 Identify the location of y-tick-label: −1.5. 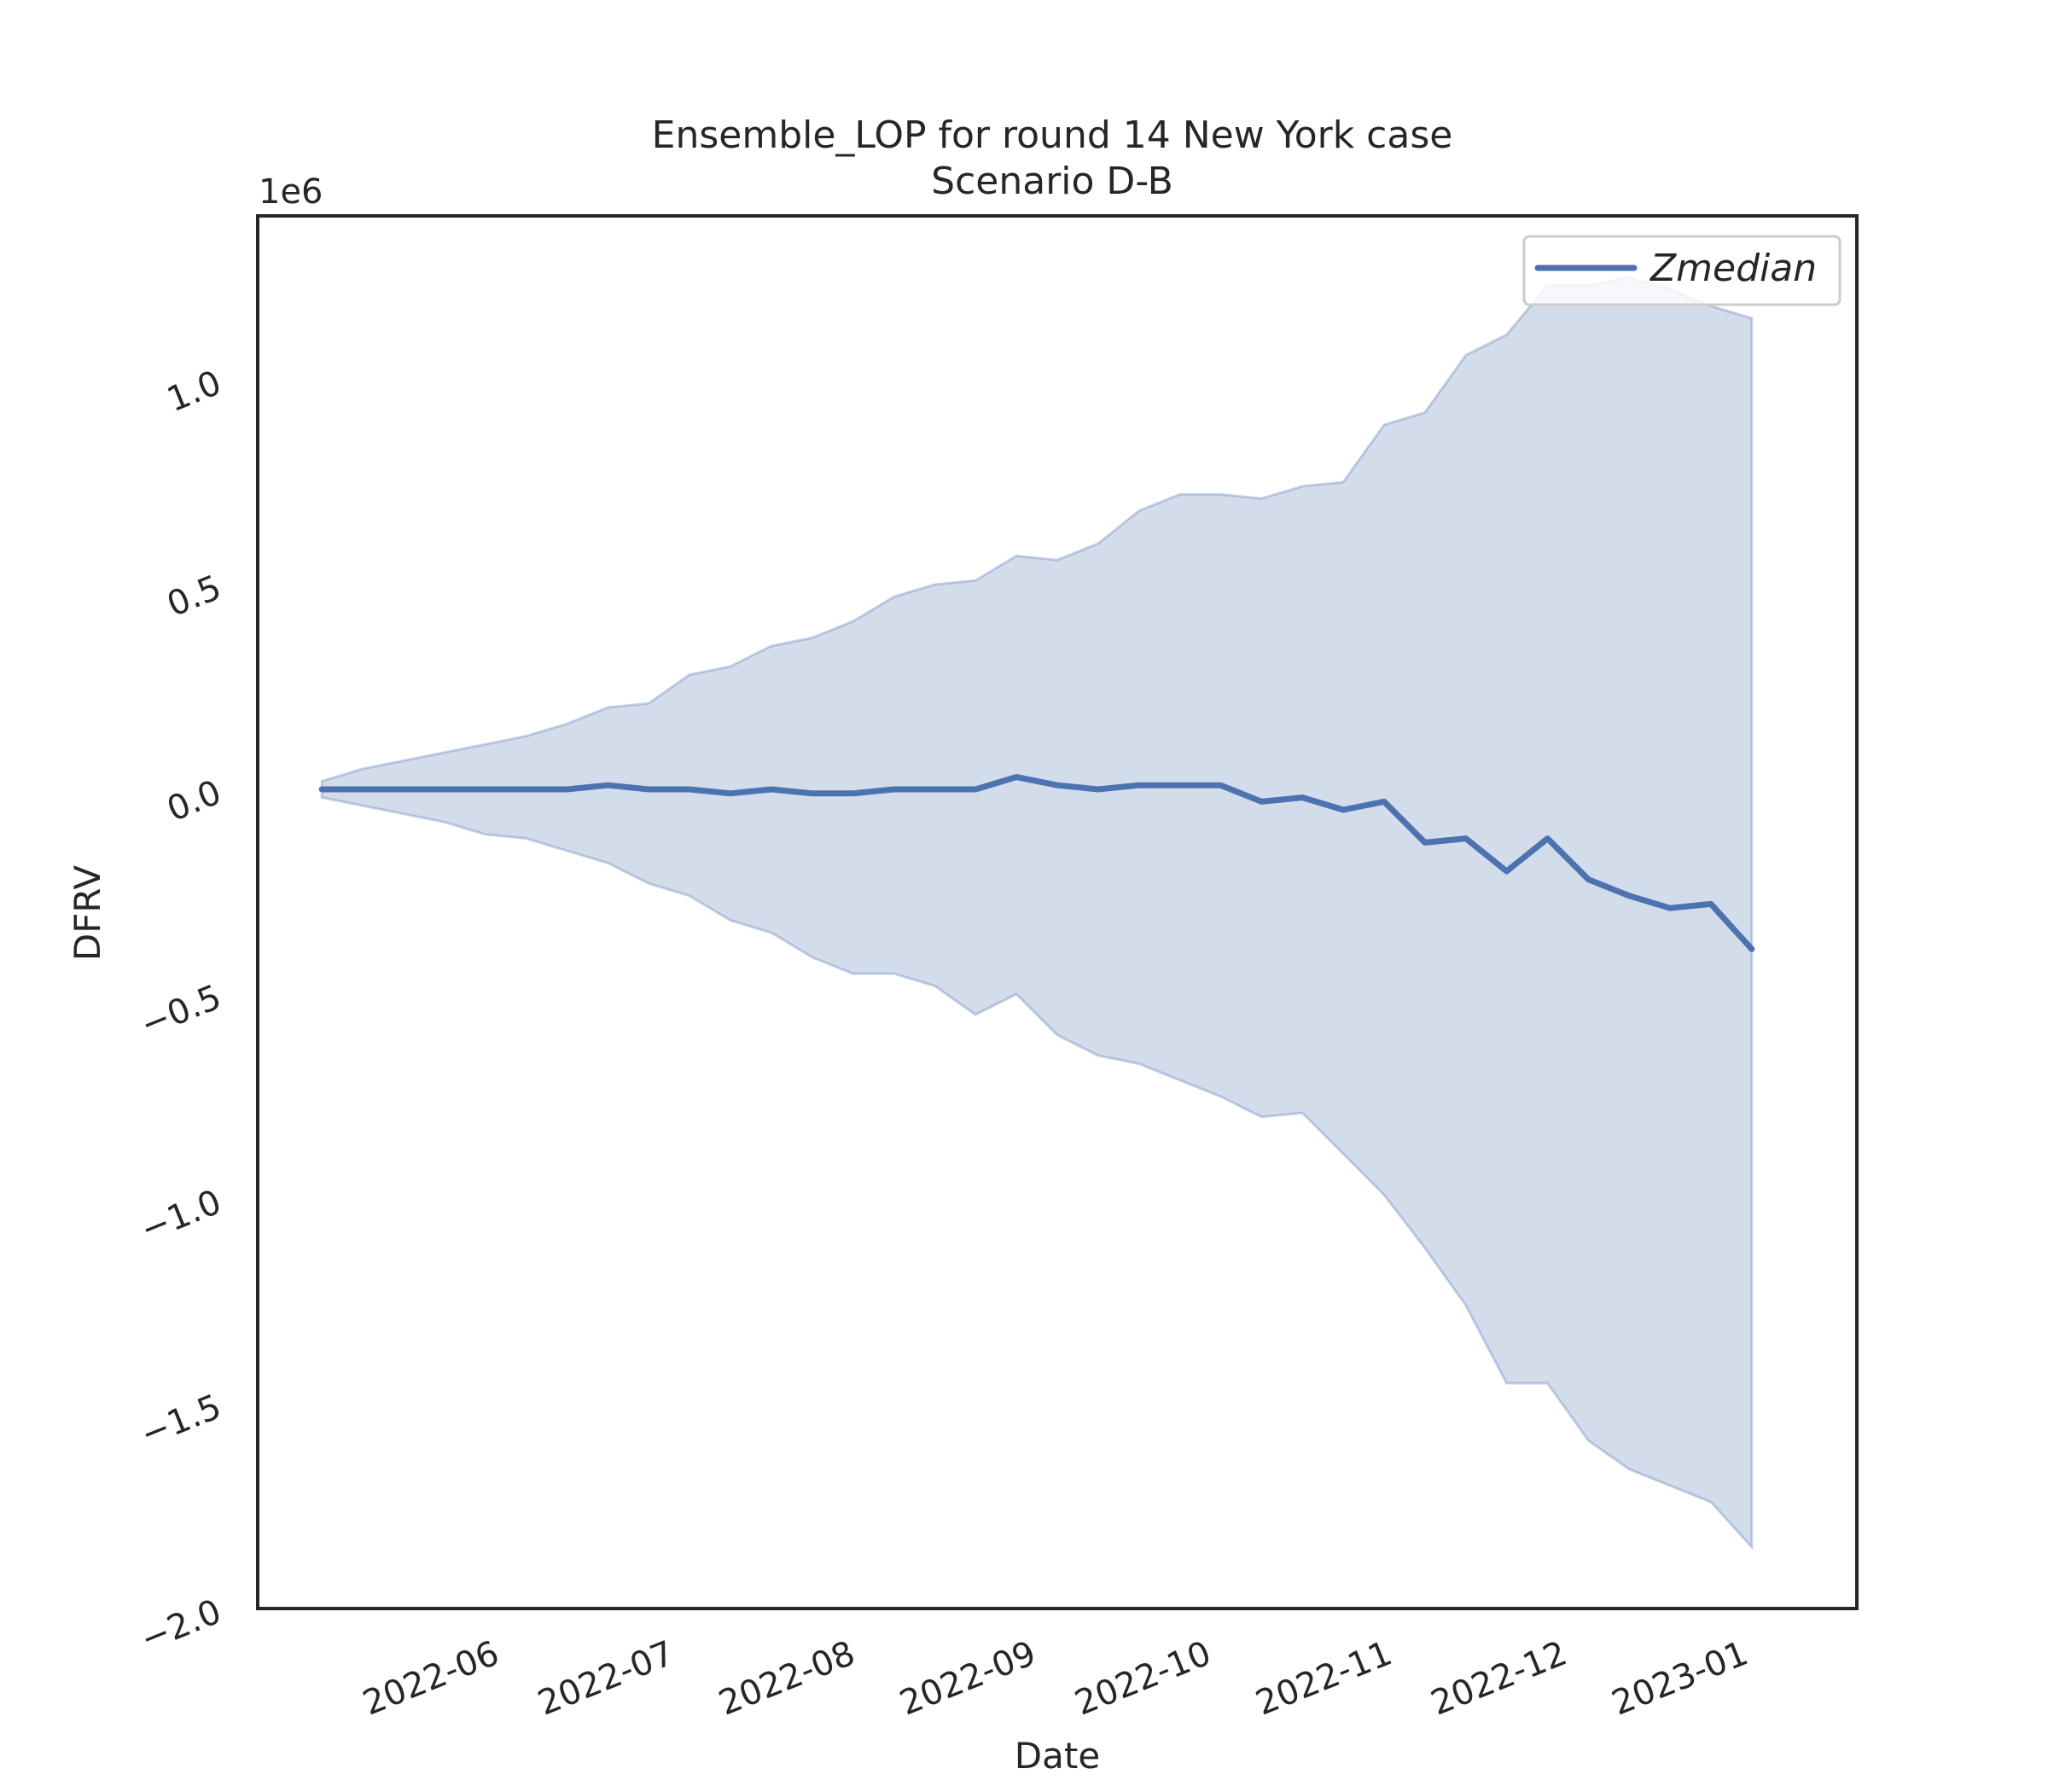
(180, 1421).